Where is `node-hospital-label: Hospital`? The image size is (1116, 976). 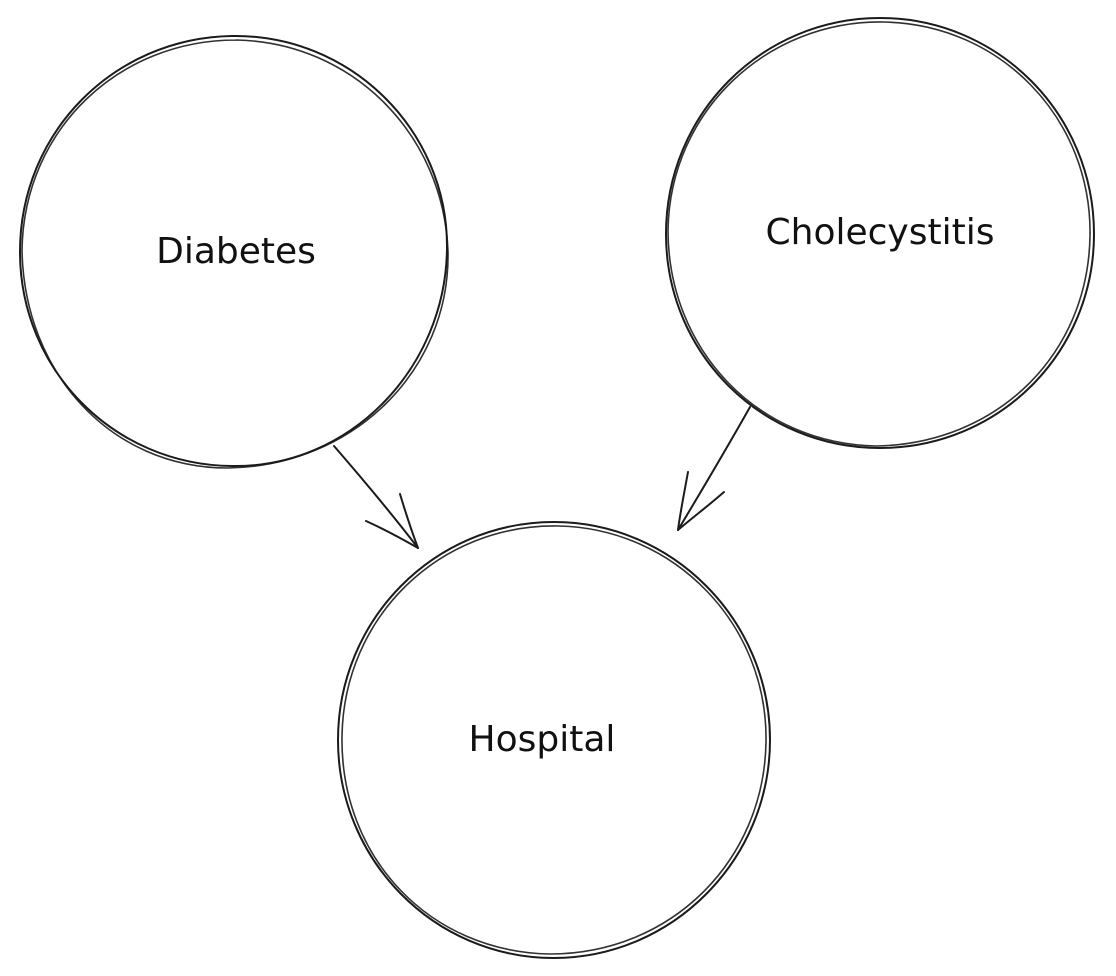
node-hospital-label: Hospital is located at coordinates (542, 739).